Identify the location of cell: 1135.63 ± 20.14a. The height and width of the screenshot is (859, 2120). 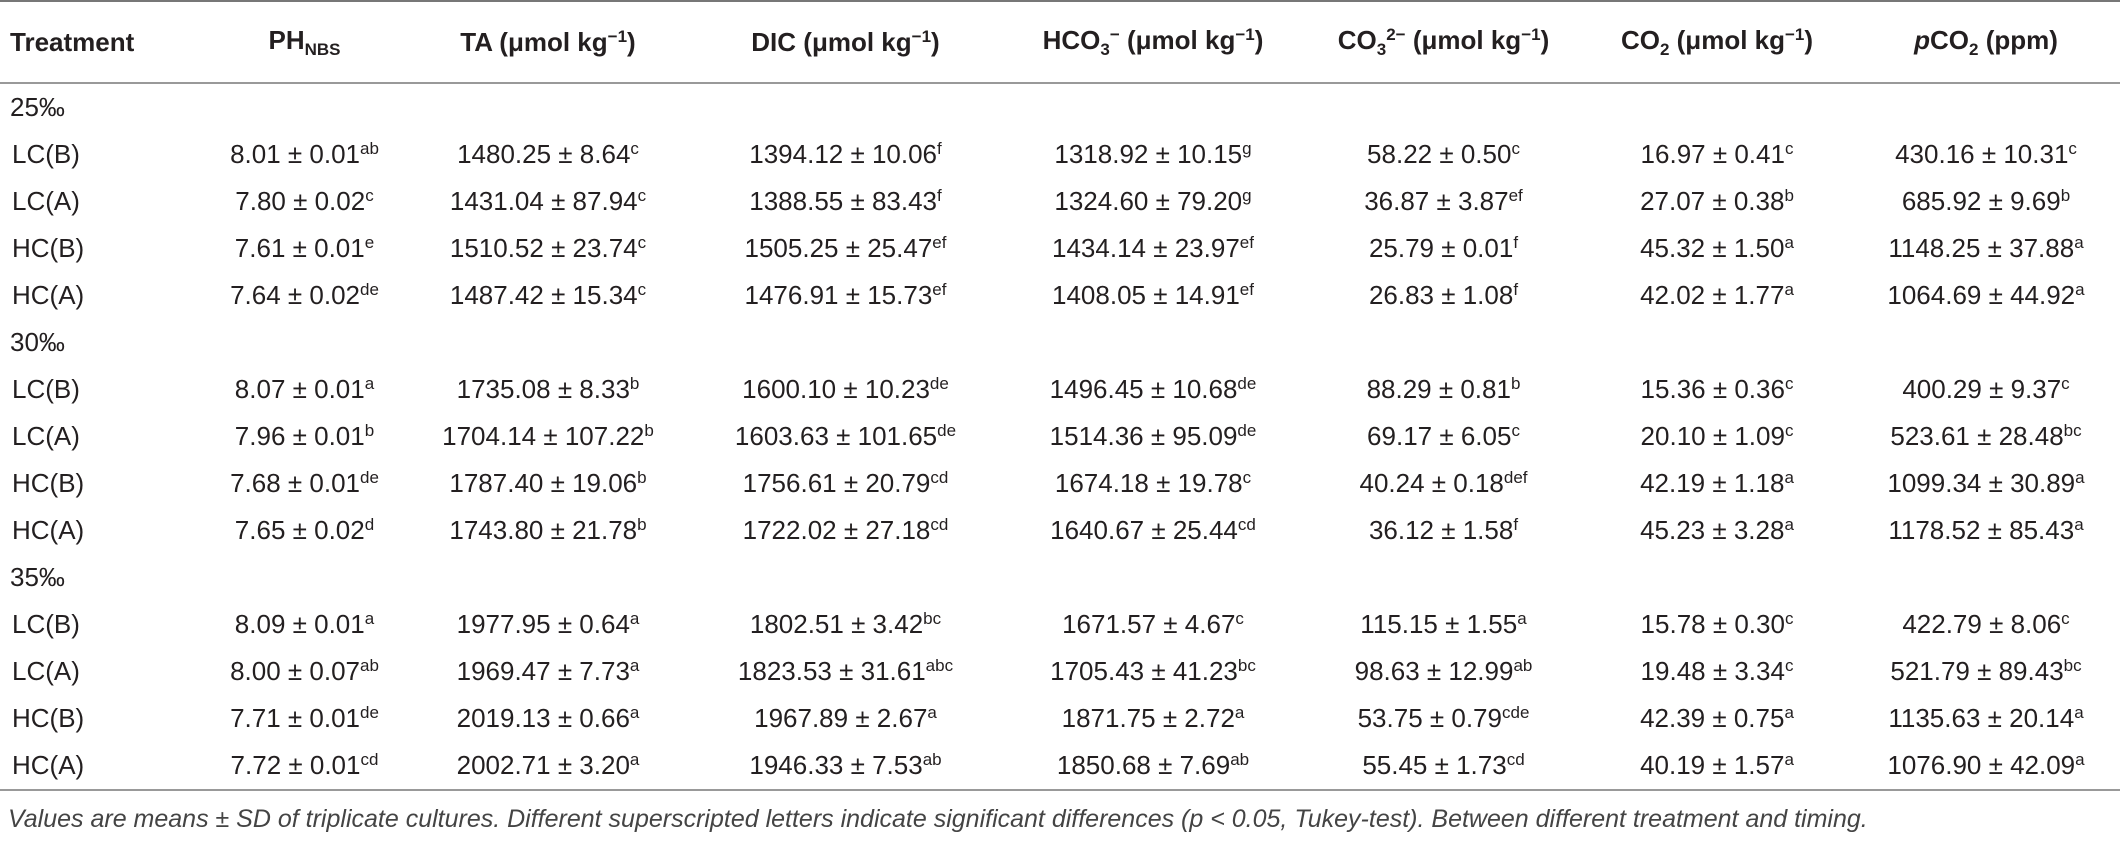
(1986, 718).